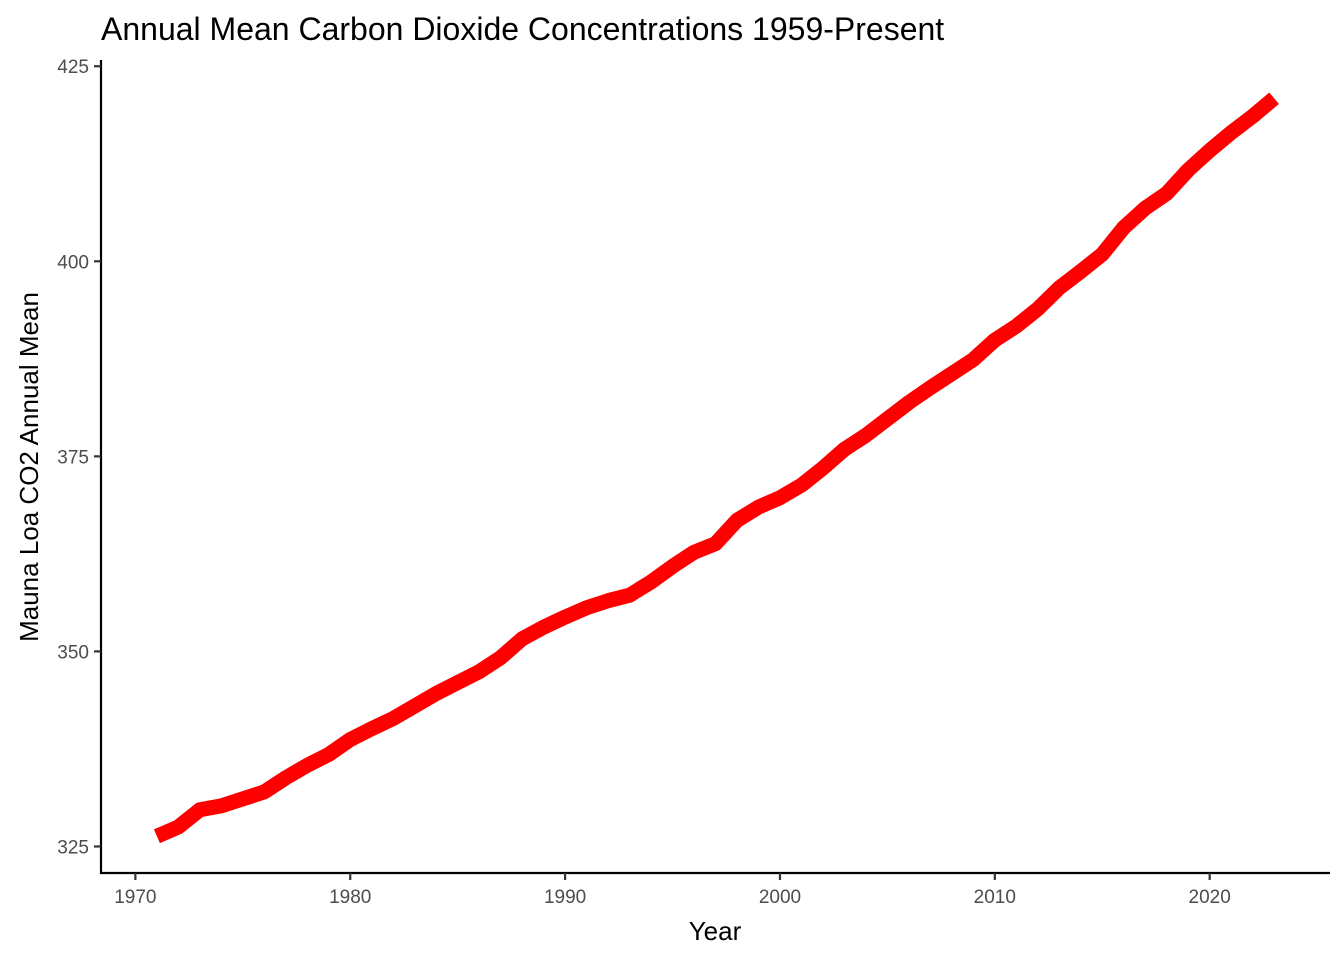  Describe the element at coordinates (73, 652) in the screenshot. I see `y-tick-label: 350` at that location.